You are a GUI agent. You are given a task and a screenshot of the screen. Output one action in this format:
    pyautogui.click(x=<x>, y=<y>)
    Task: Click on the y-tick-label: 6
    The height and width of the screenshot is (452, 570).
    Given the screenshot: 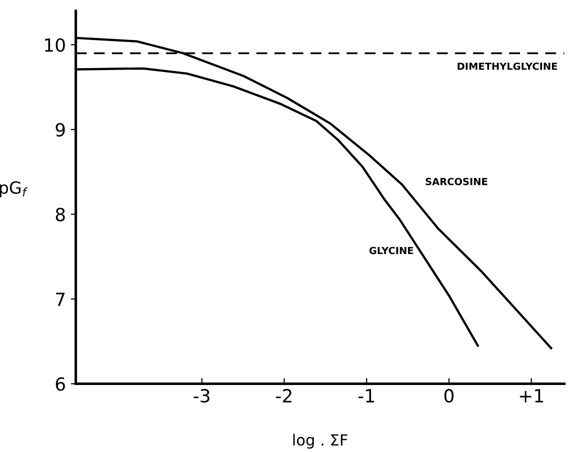 What is the action you would take?
    pyautogui.click(x=60, y=384)
    